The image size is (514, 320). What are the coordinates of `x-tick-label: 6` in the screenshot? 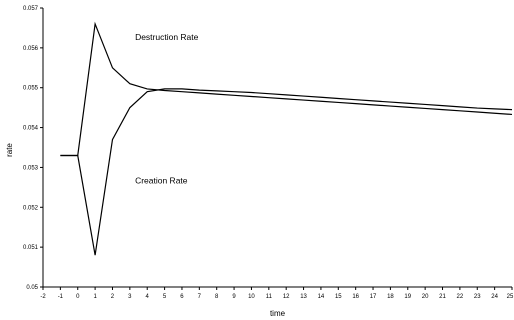 It's located at (182, 297).